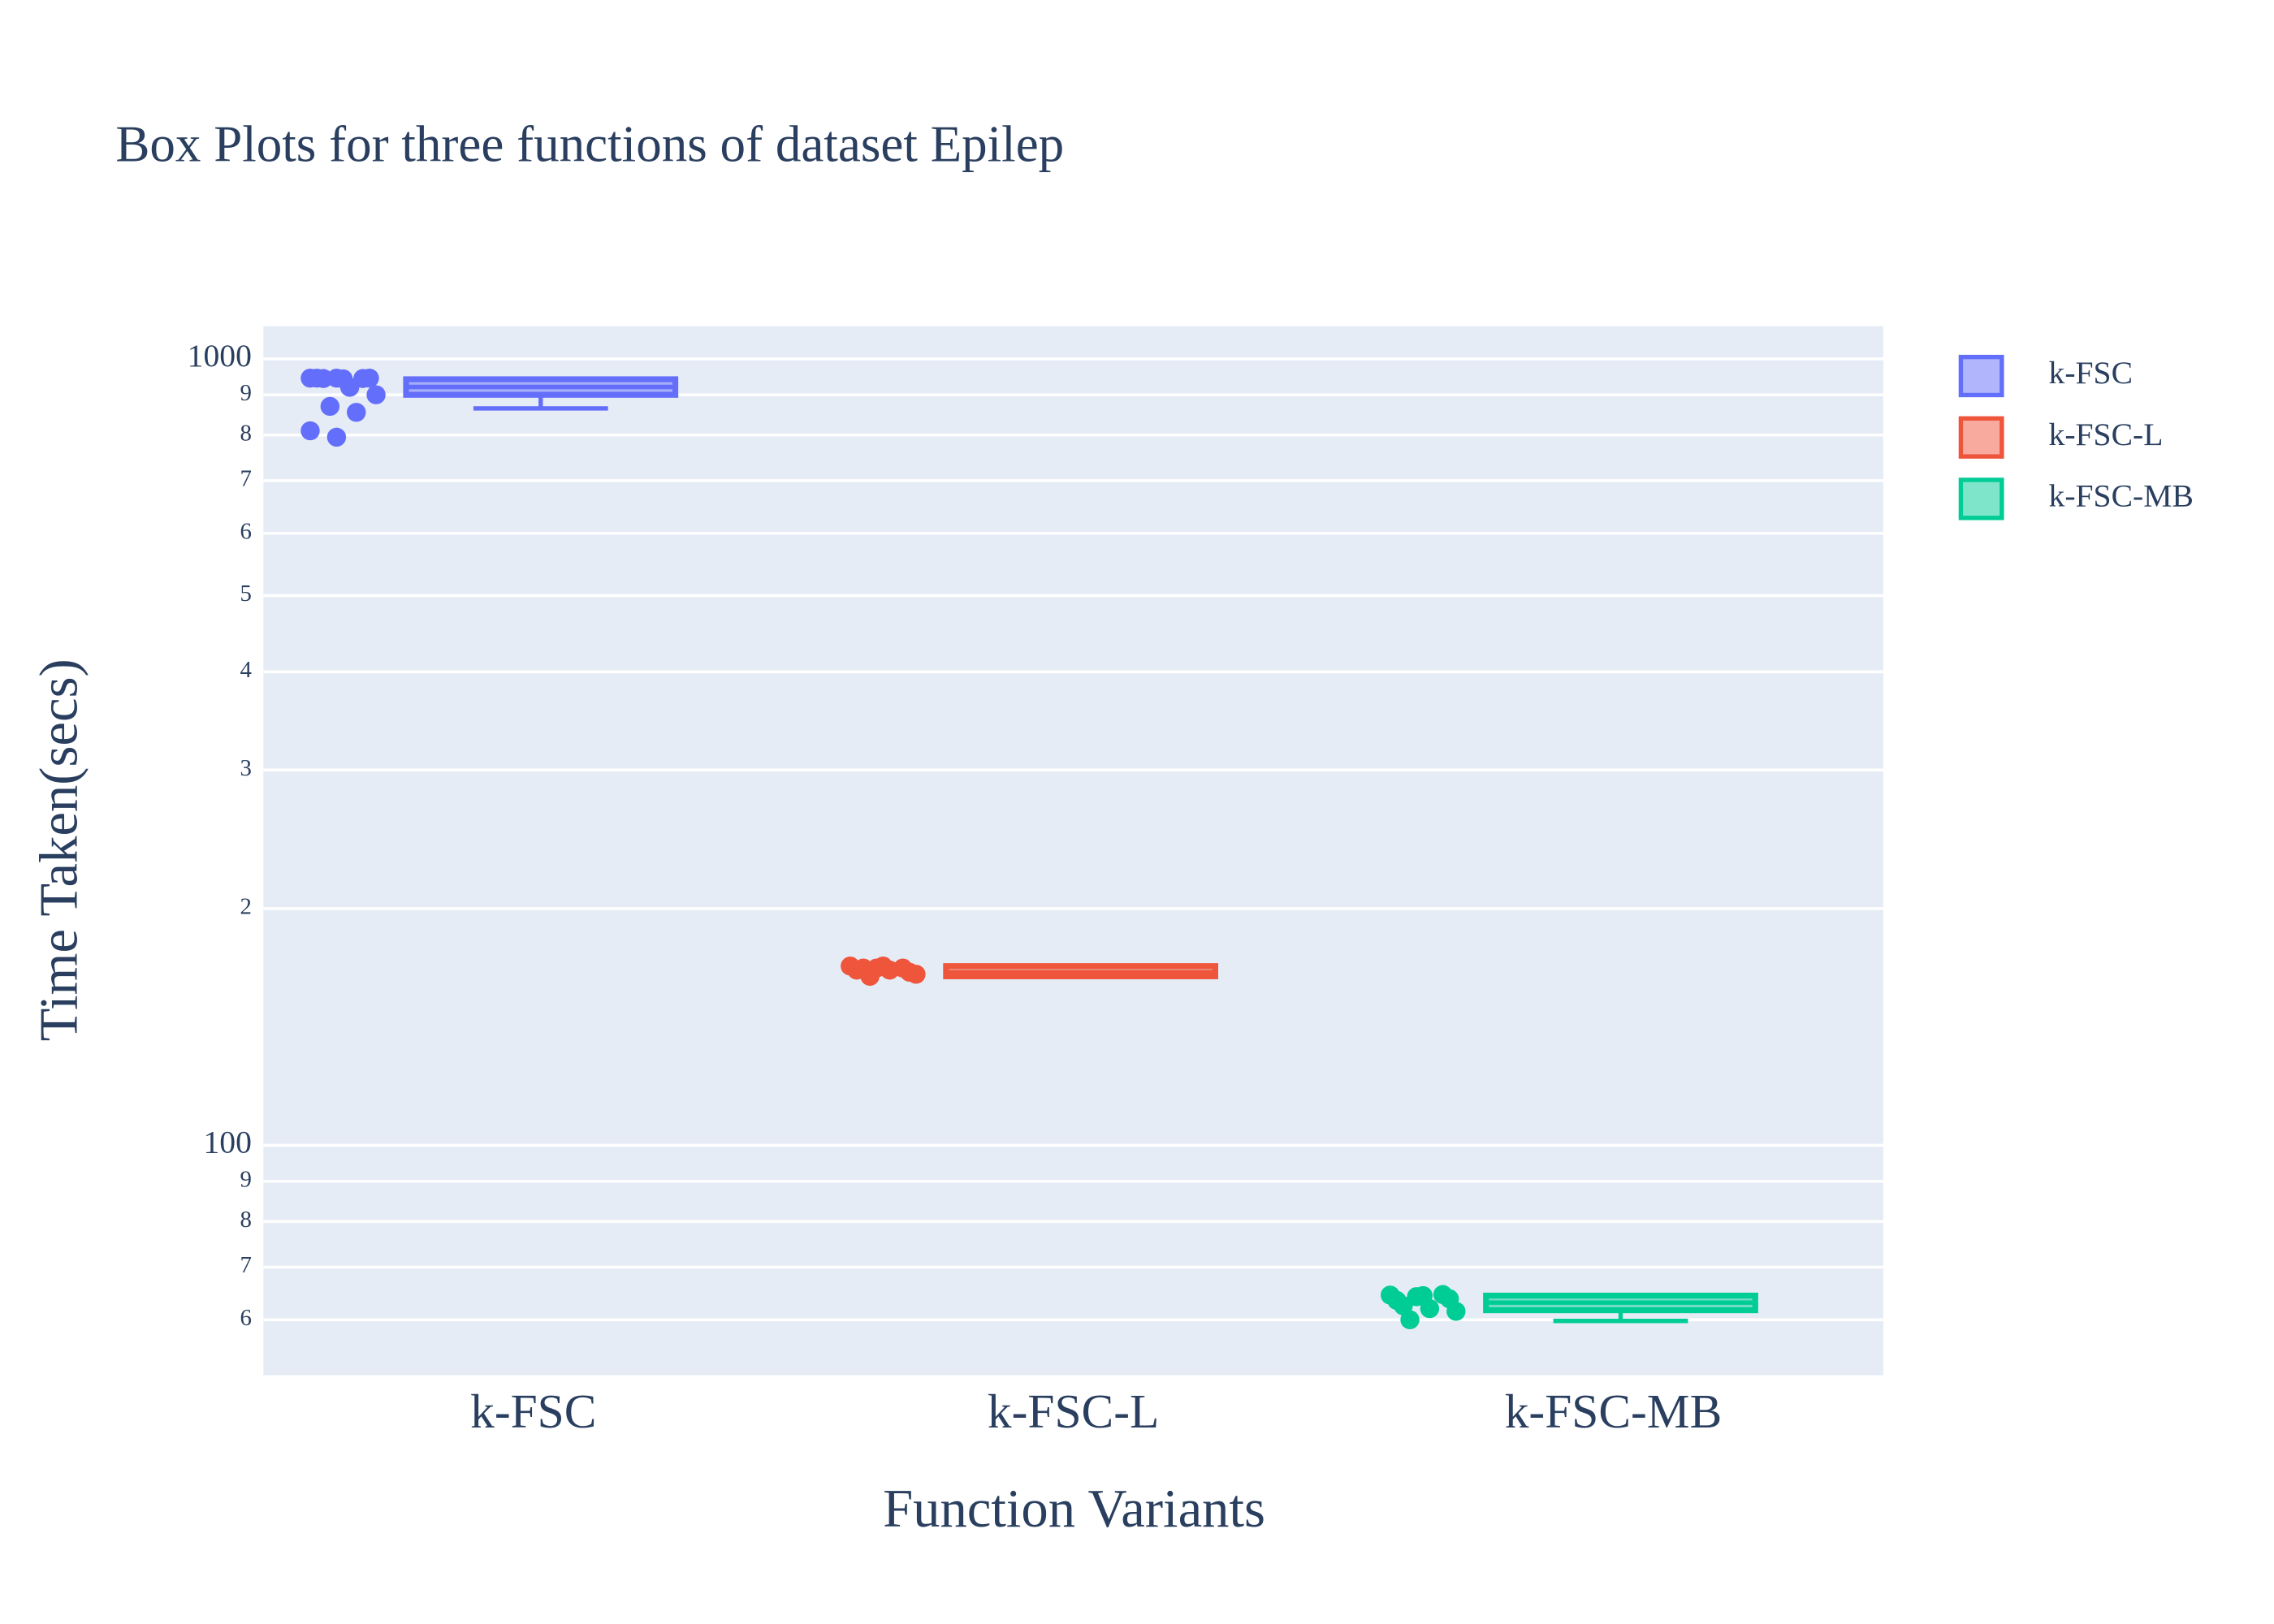 The image size is (2274, 1624). What do you see at coordinates (2091, 373) in the screenshot?
I see `legend-label: k-FSC` at bounding box center [2091, 373].